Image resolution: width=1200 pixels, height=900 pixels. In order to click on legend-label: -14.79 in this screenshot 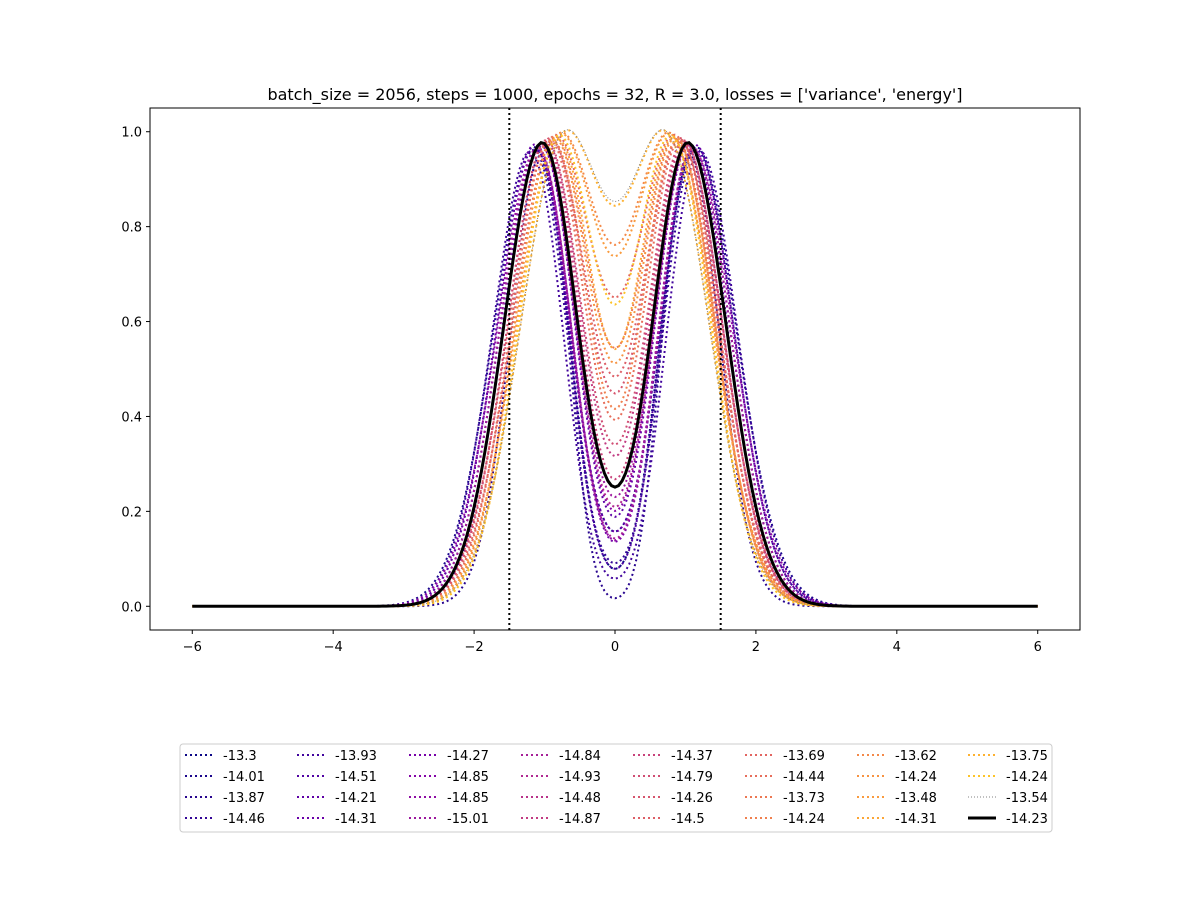, I will do `click(692, 777)`.